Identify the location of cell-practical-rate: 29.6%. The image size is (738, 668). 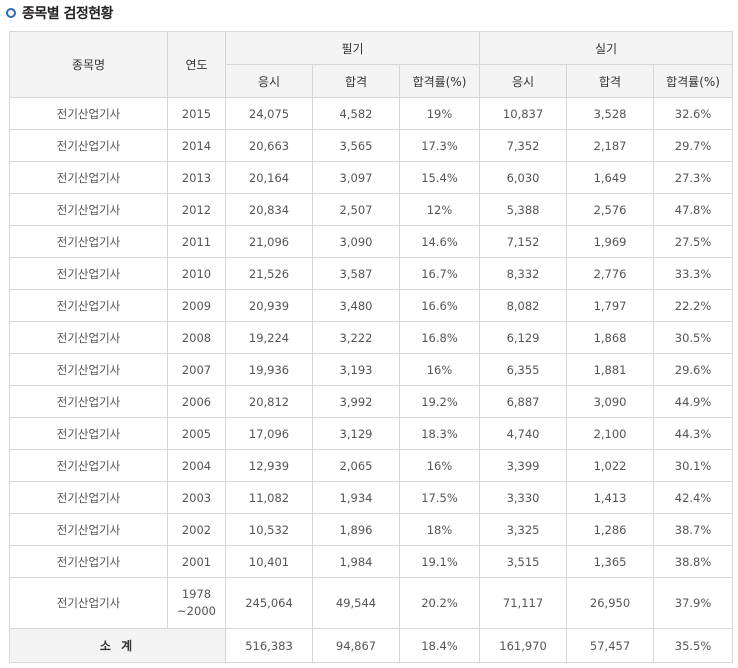
(693, 369).